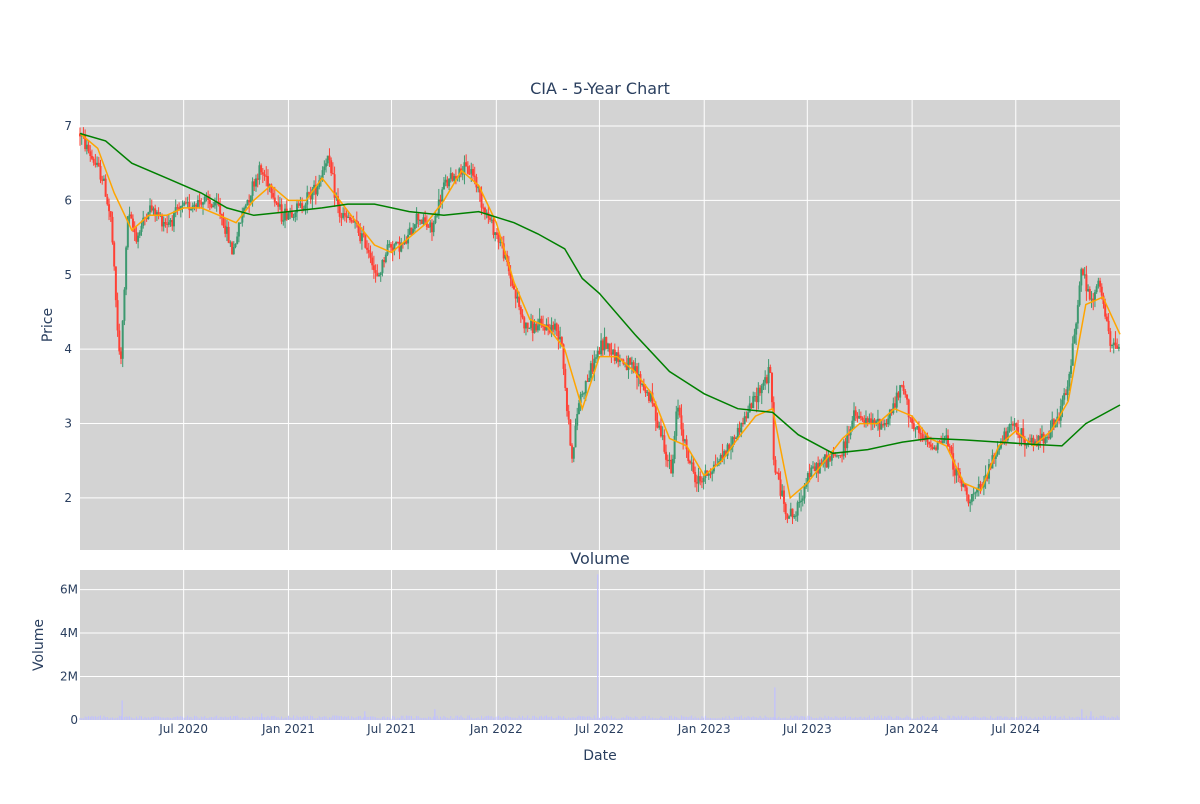 The width and height of the screenshot is (1200, 804). I want to click on date-x-tick-label: Jul 2022, so click(599, 729).